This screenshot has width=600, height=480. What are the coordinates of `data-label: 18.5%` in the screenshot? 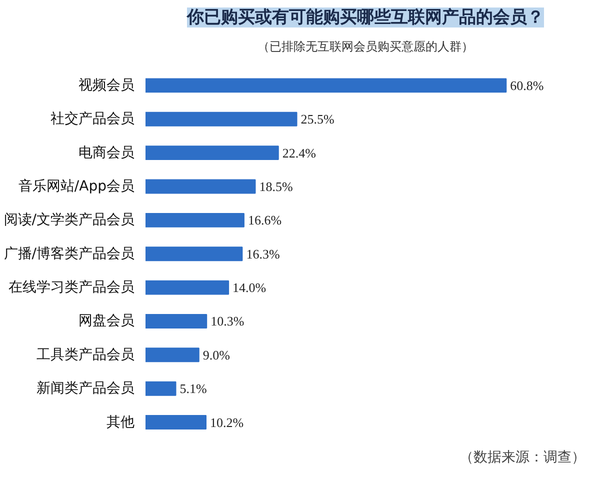 It's located at (276, 186).